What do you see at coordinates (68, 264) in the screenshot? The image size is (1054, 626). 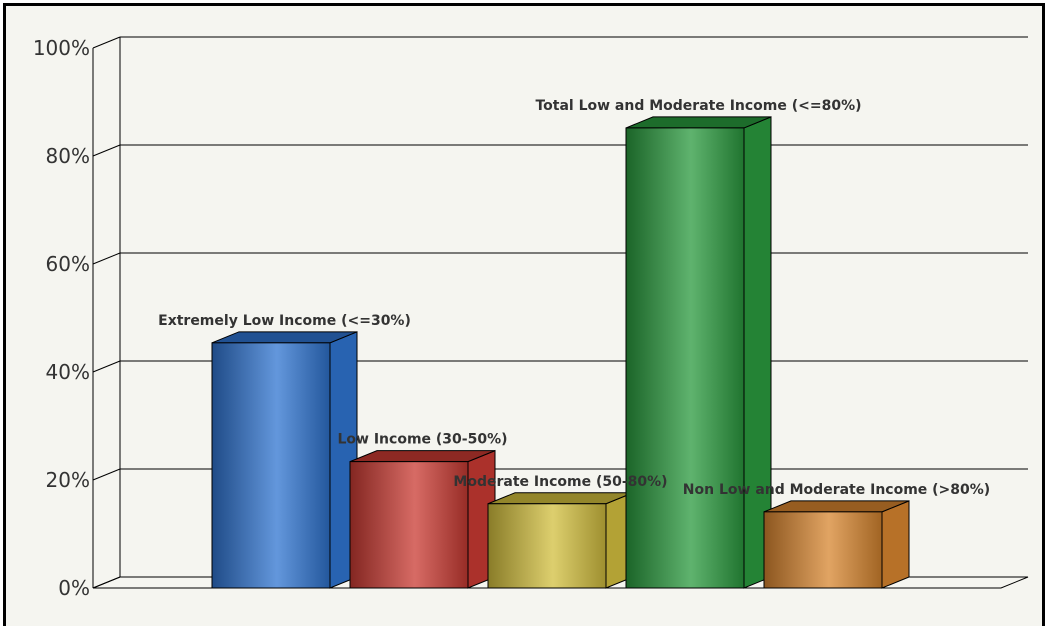 I see `y-tick-label: 60%` at bounding box center [68, 264].